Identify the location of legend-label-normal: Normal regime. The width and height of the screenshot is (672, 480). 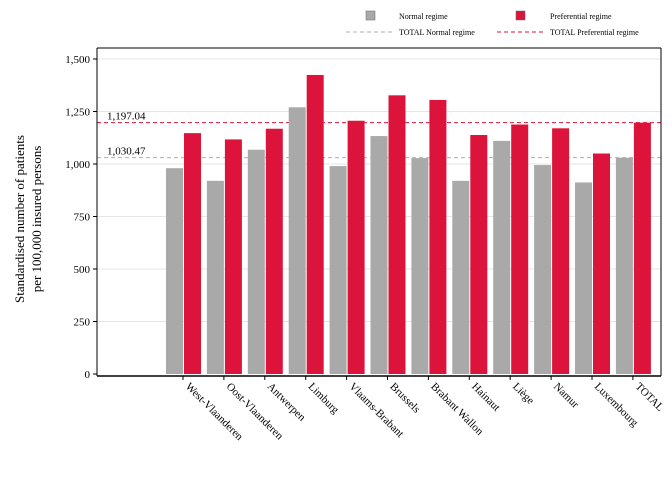
(423, 16).